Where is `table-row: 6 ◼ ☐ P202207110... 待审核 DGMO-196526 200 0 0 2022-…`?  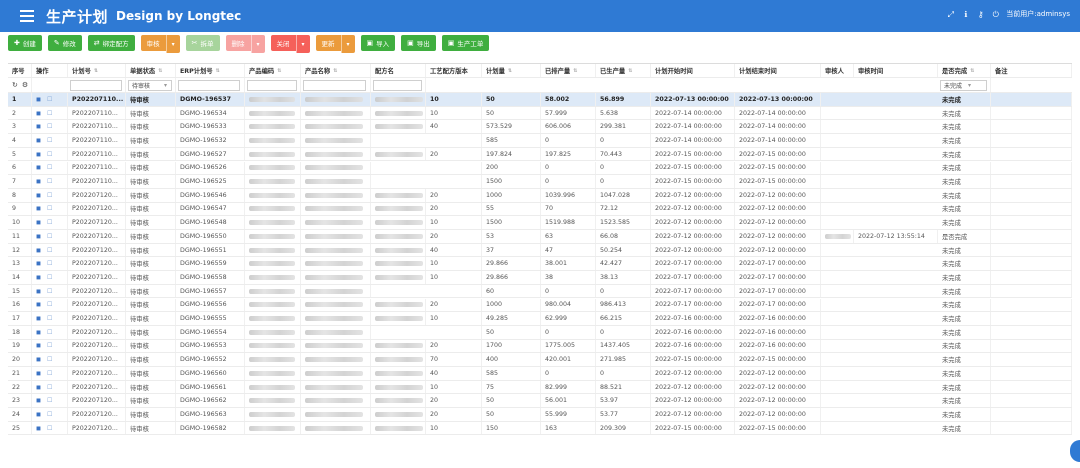 table-row: 6 ◼ ☐ P202207110... 待审核 DGMO-196526 200 0 0 2022-… is located at coordinates (540, 168).